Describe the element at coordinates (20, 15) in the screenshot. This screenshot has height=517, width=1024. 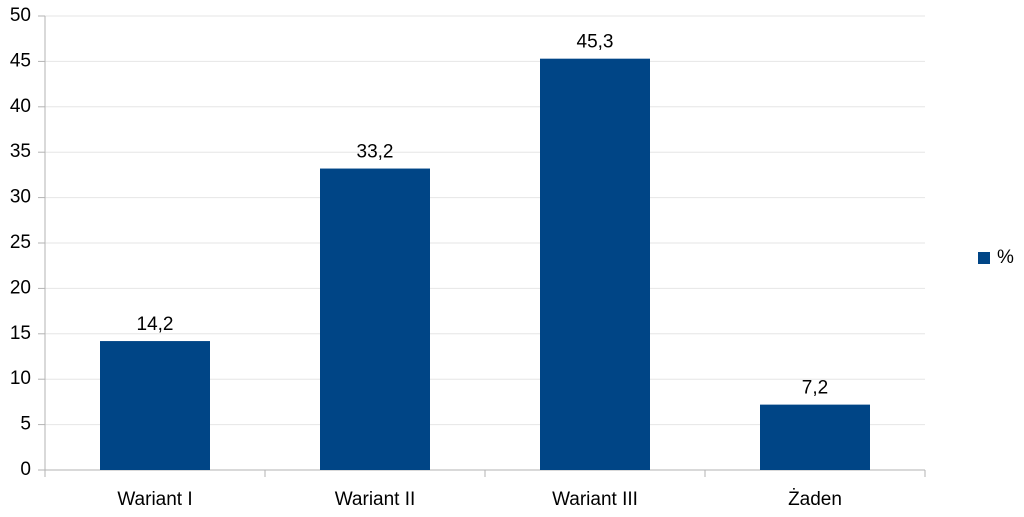
I see `y-tick-label: 50` at that location.